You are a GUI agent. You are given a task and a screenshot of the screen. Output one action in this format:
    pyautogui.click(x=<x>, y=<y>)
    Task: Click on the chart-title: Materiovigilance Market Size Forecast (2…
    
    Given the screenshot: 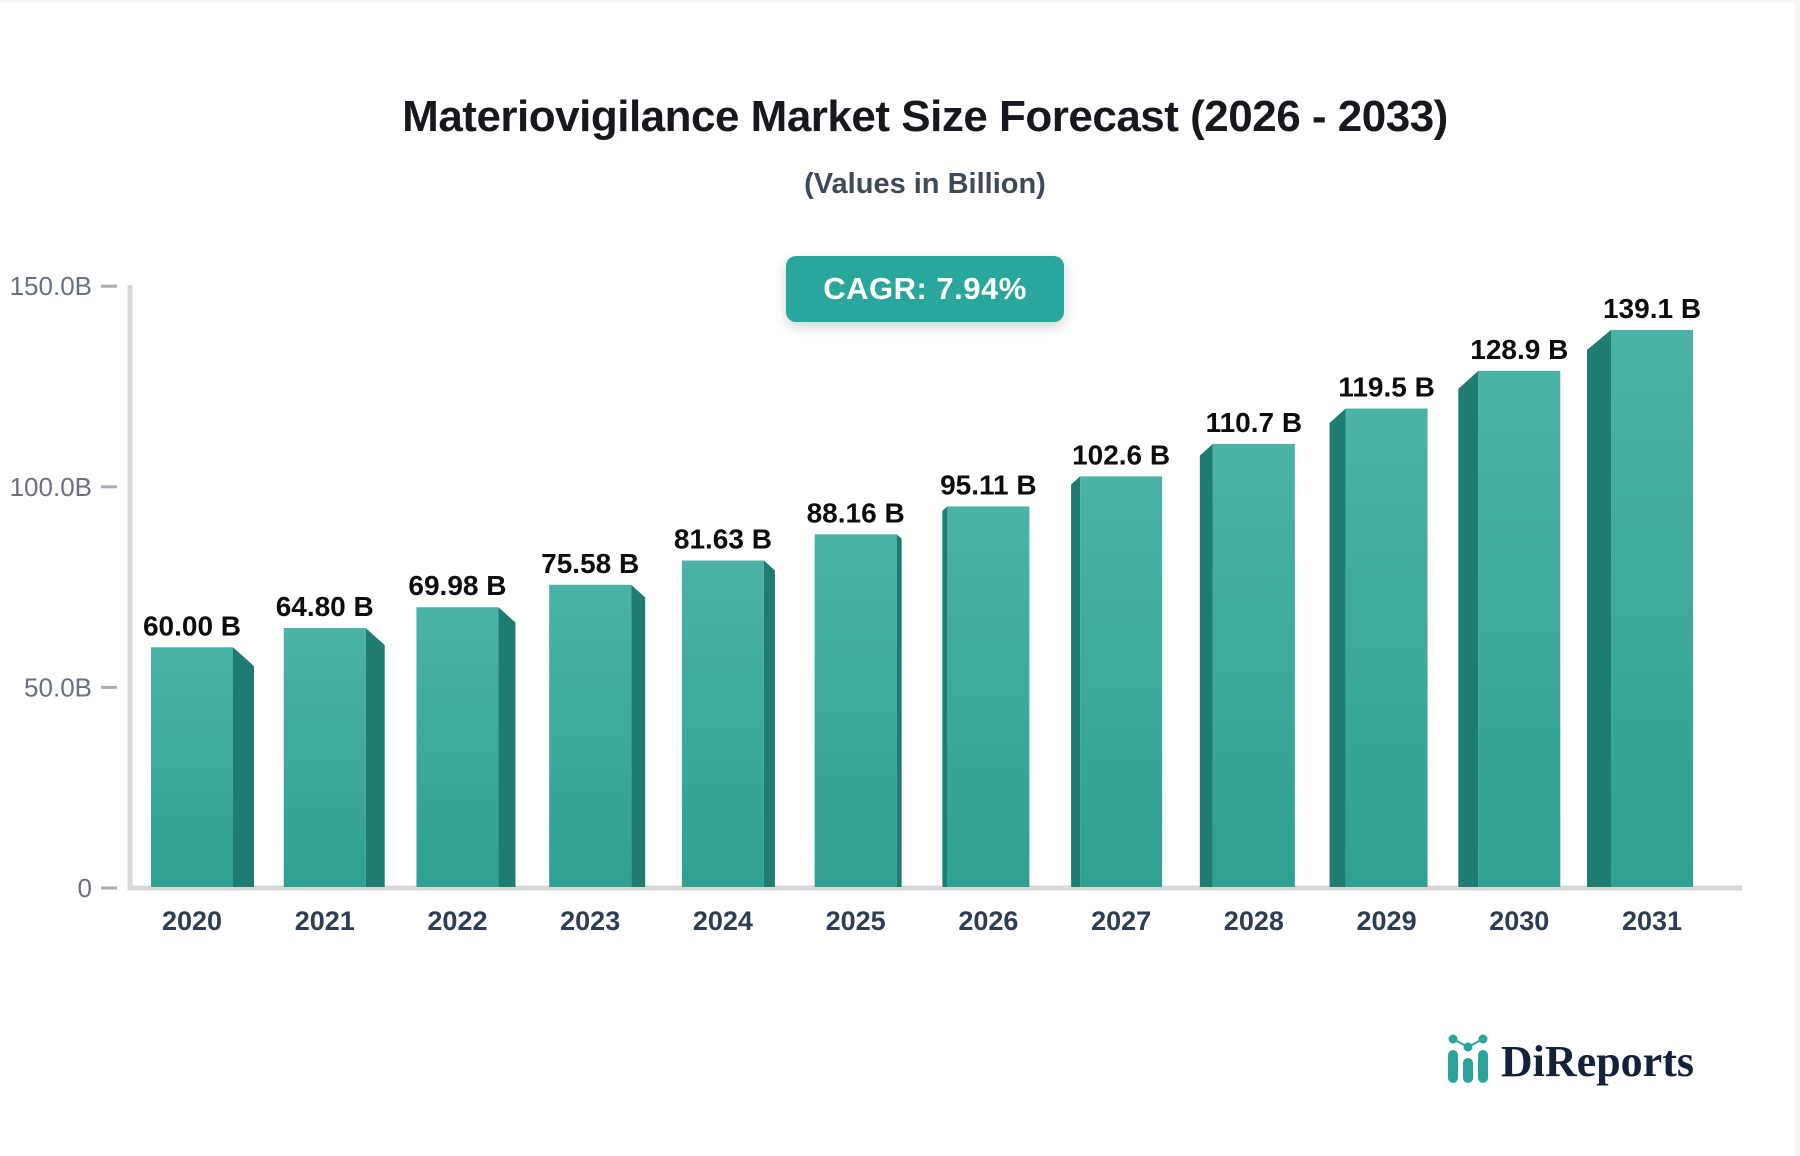 What is the action you would take?
    pyautogui.click(x=925, y=116)
    